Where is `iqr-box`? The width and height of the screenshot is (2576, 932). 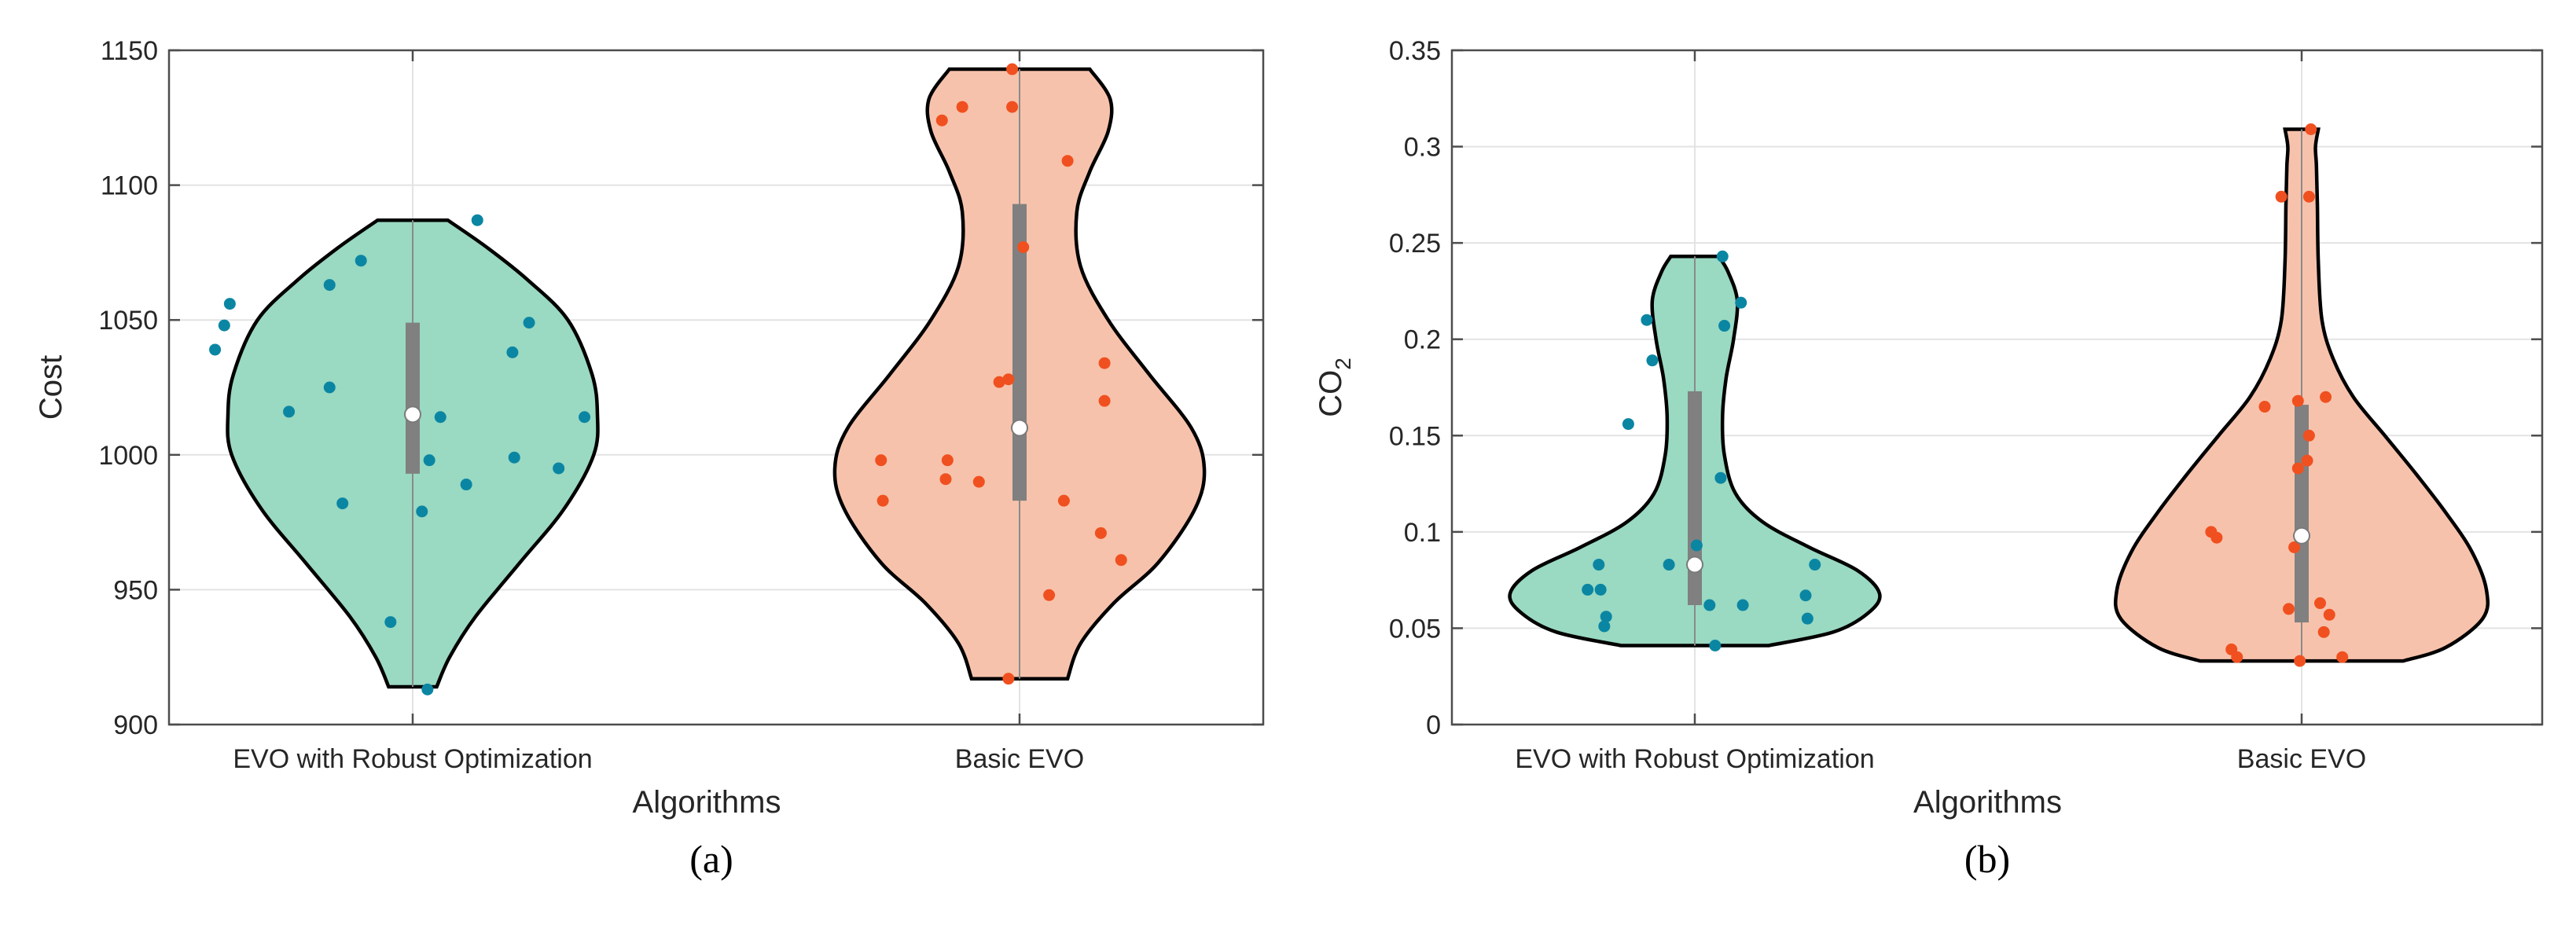
iqr-box is located at coordinates (413, 398).